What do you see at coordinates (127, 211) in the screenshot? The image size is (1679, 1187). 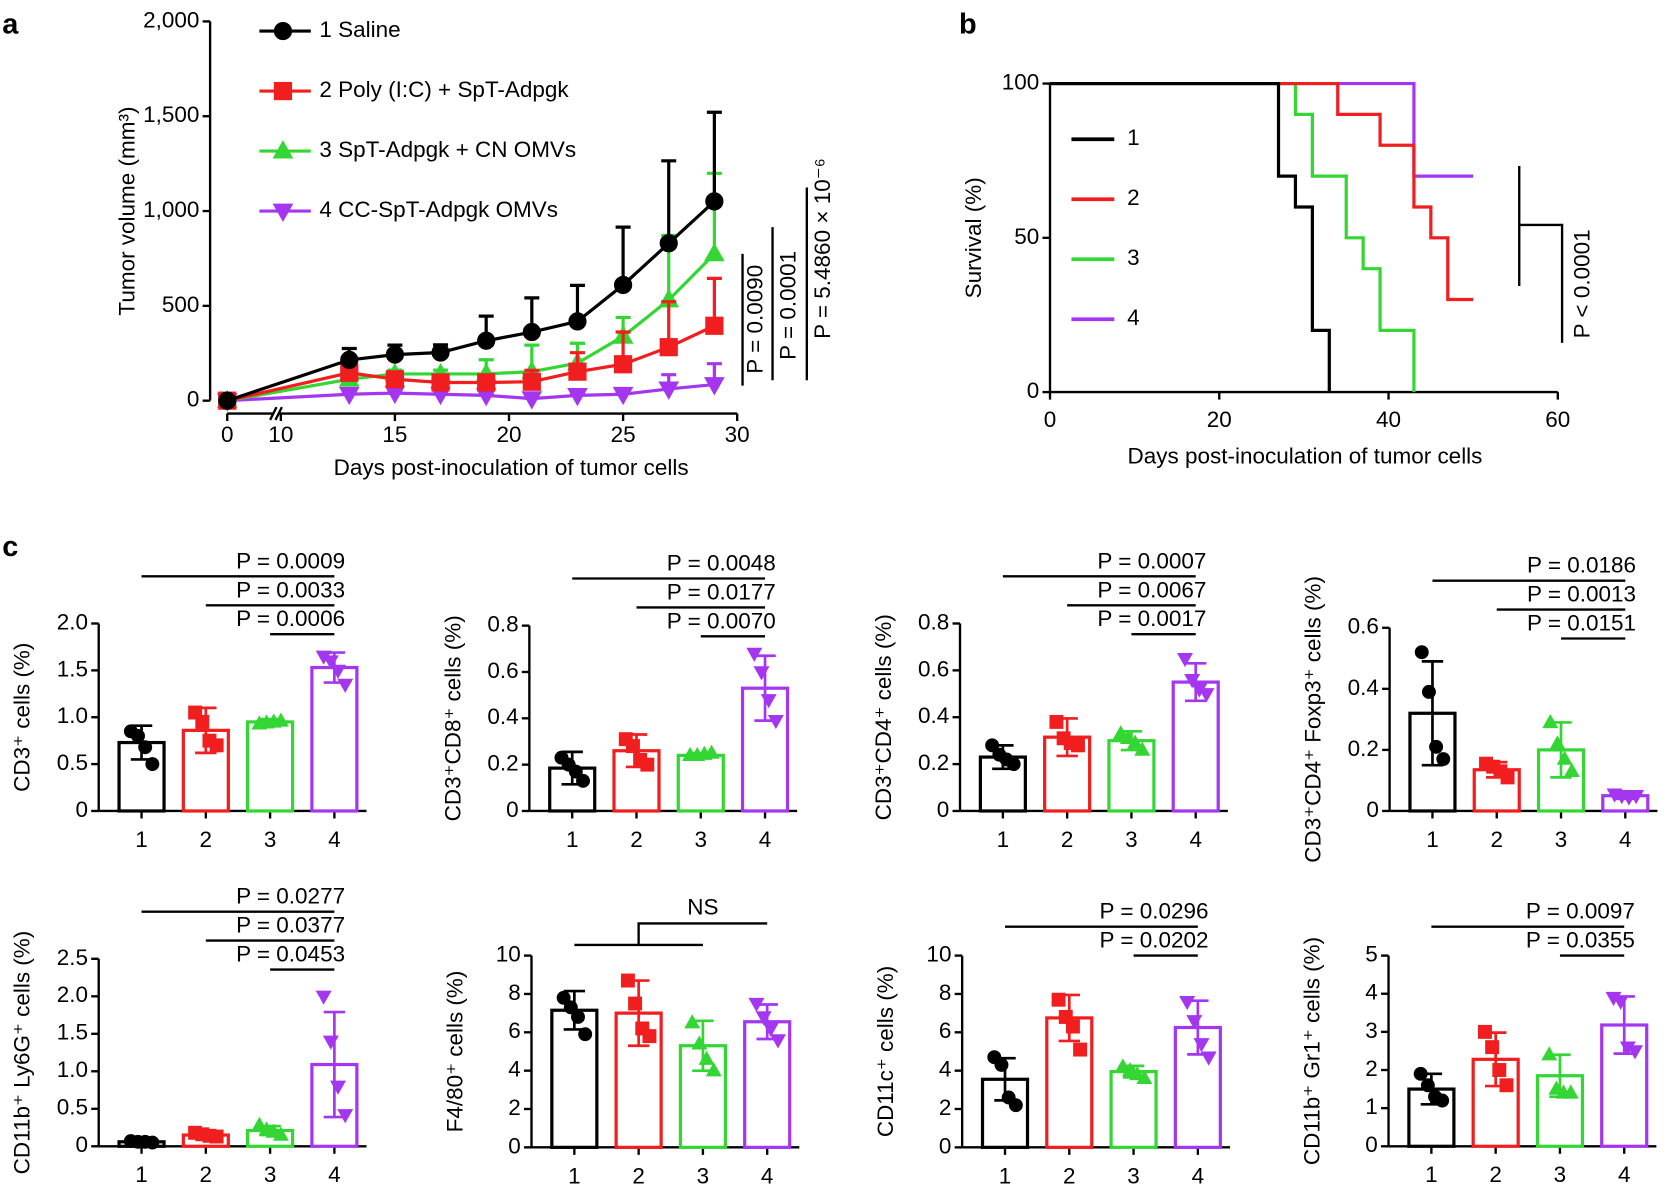 I see `y-axis-label: Tumor volume (mm³)` at bounding box center [127, 211].